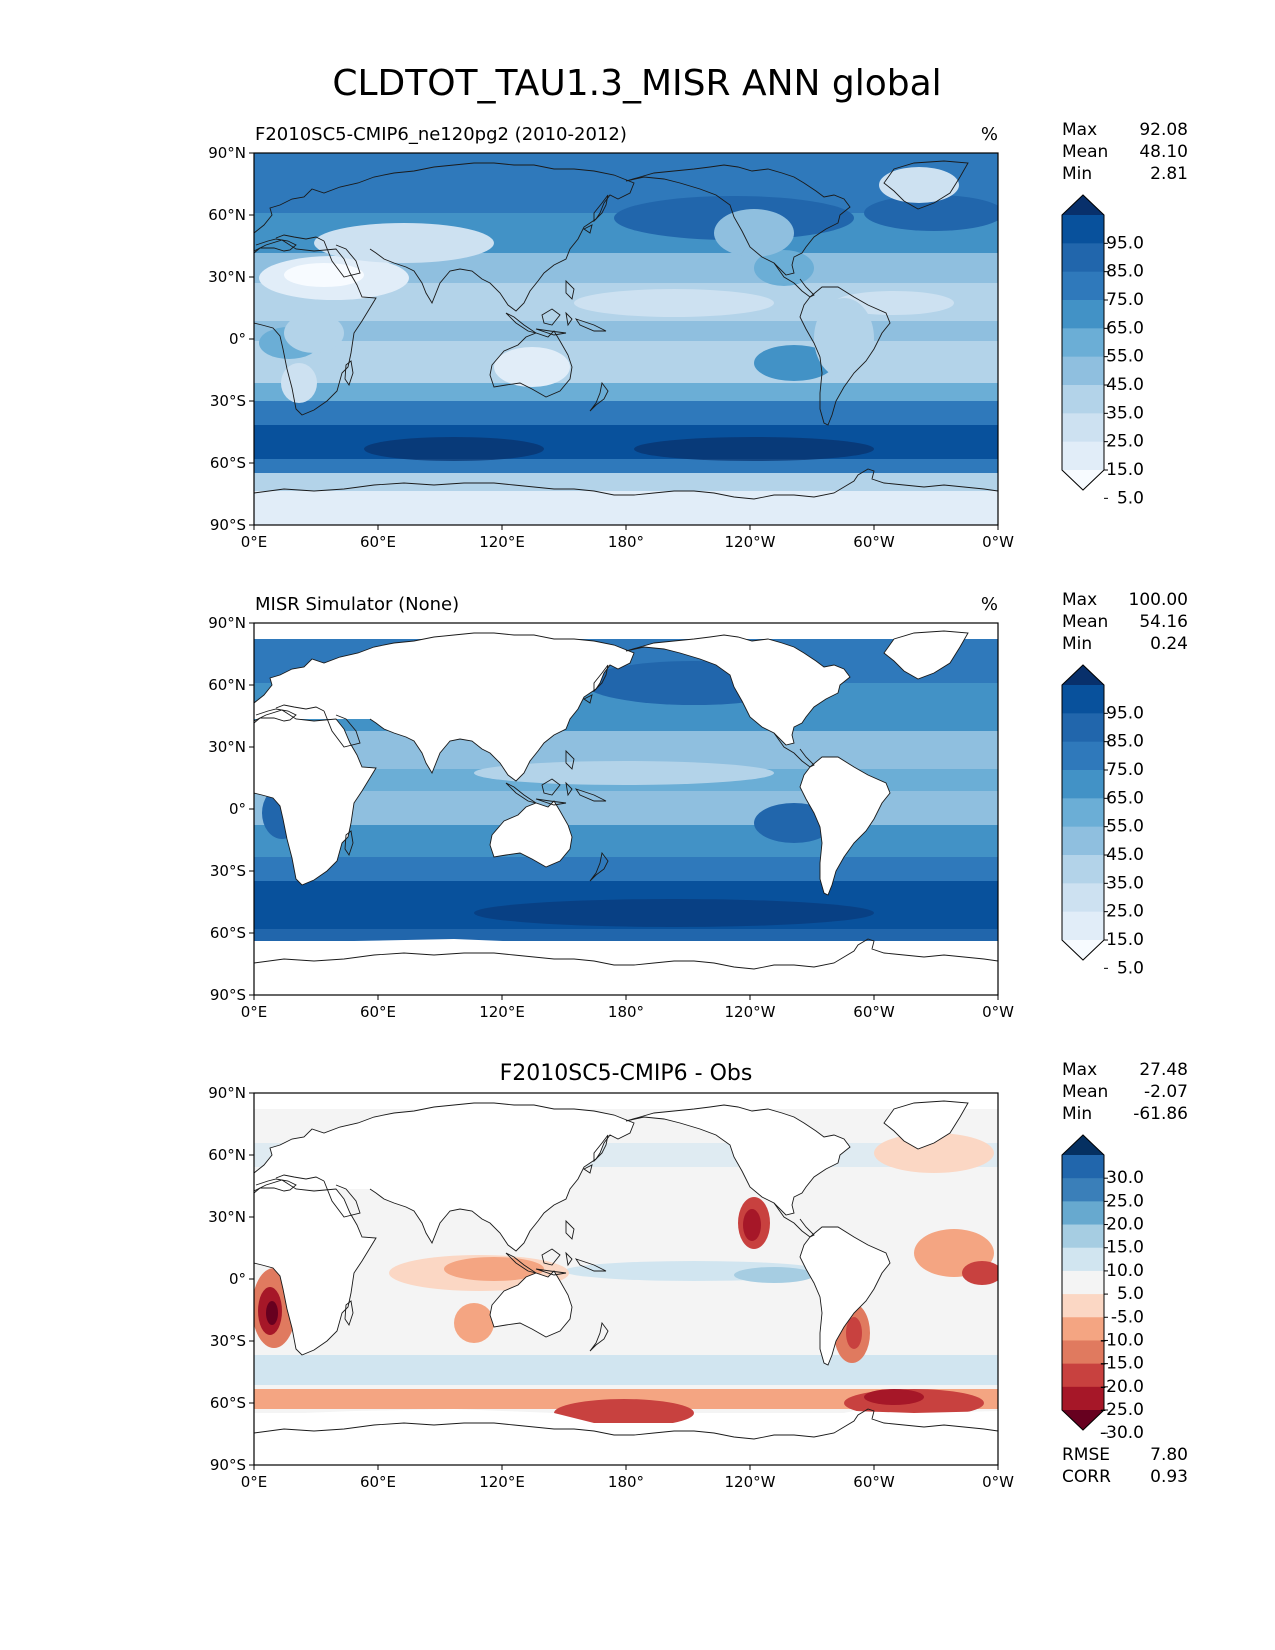 The image size is (1275, 1650). What do you see at coordinates (1169, 1477) in the screenshot?
I see `metric-value: 0.93` at bounding box center [1169, 1477].